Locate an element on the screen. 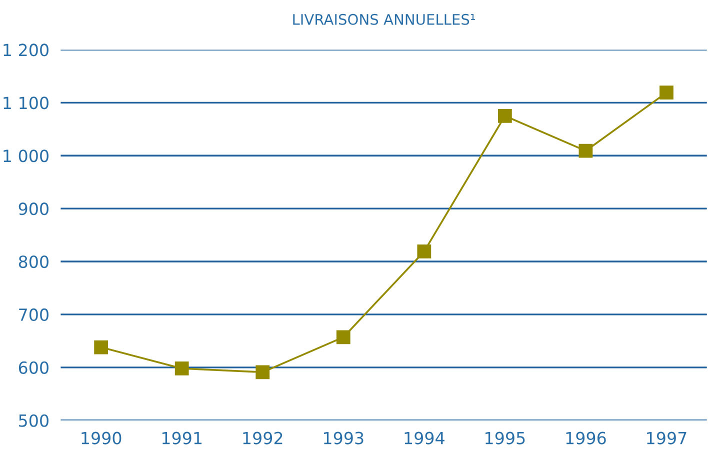 The height and width of the screenshot is (452, 714). x-tick-label: 1996 is located at coordinates (586, 438).